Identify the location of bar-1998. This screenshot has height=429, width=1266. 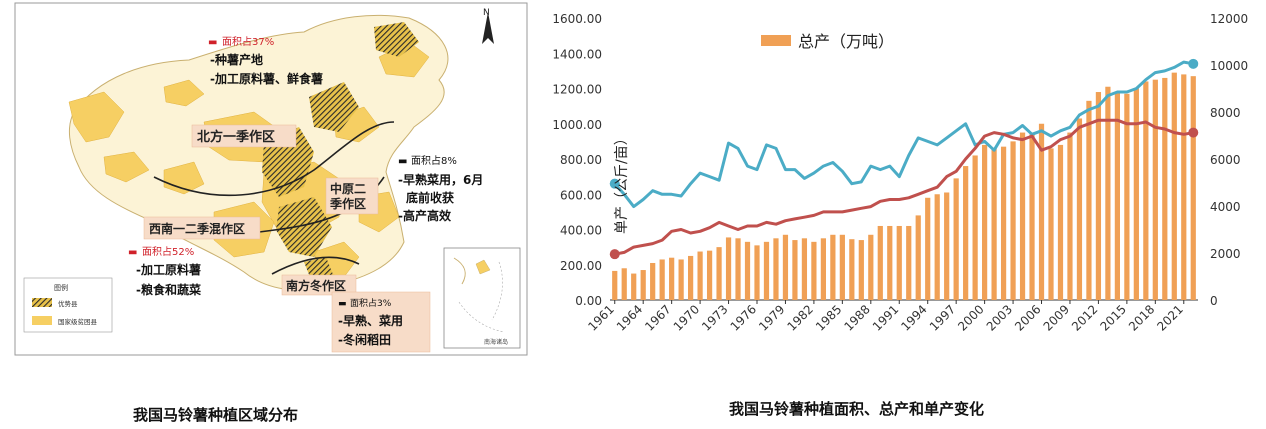
(966, 233).